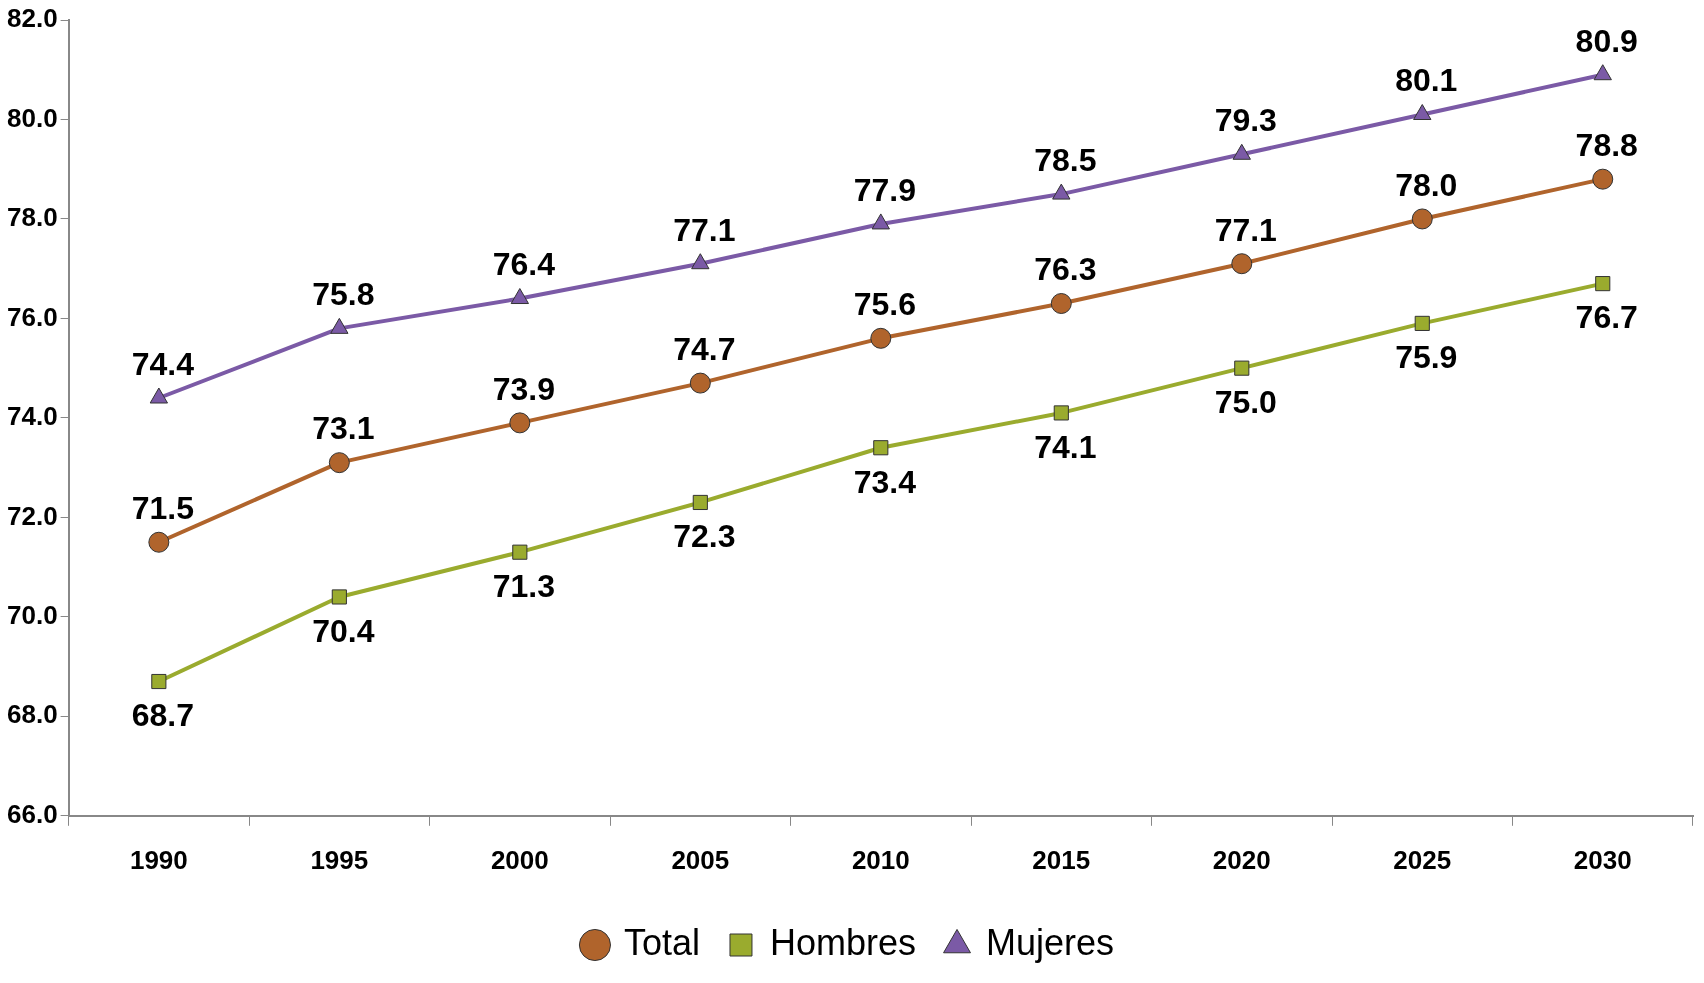 Image resolution: width=1704 pixels, height=983 pixels. Describe the element at coordinates (1606, 317) in the screenshot. I see `data-label: 76.7` at that location.